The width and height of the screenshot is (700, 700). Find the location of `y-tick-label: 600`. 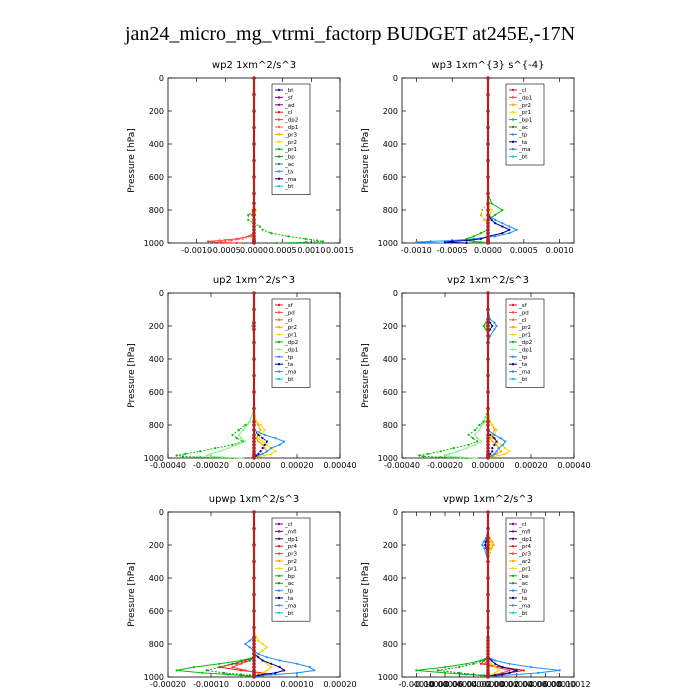

y-tick-label: 600 is located at coordinates (390, 392).